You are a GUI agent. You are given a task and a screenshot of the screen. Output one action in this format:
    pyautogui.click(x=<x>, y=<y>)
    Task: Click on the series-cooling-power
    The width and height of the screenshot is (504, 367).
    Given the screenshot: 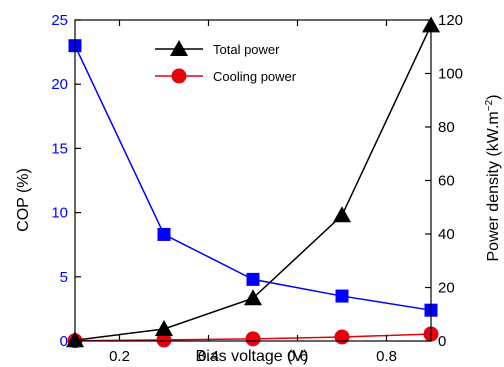 What is the action you would take?
    pyautogui.click(x=253, y=337)
    